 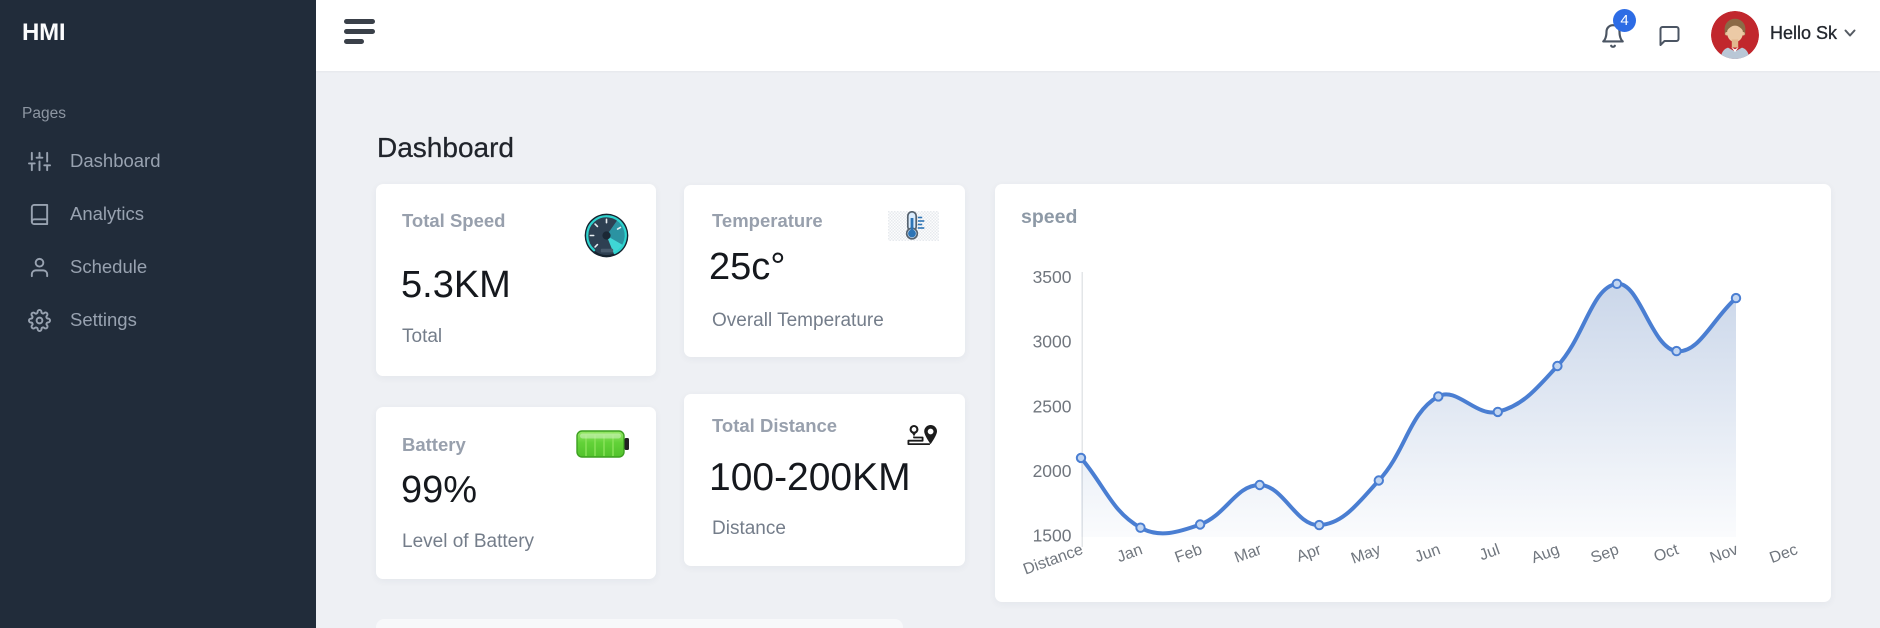 I want to click on svg-text: 3500, so click(x=1052, y=277).